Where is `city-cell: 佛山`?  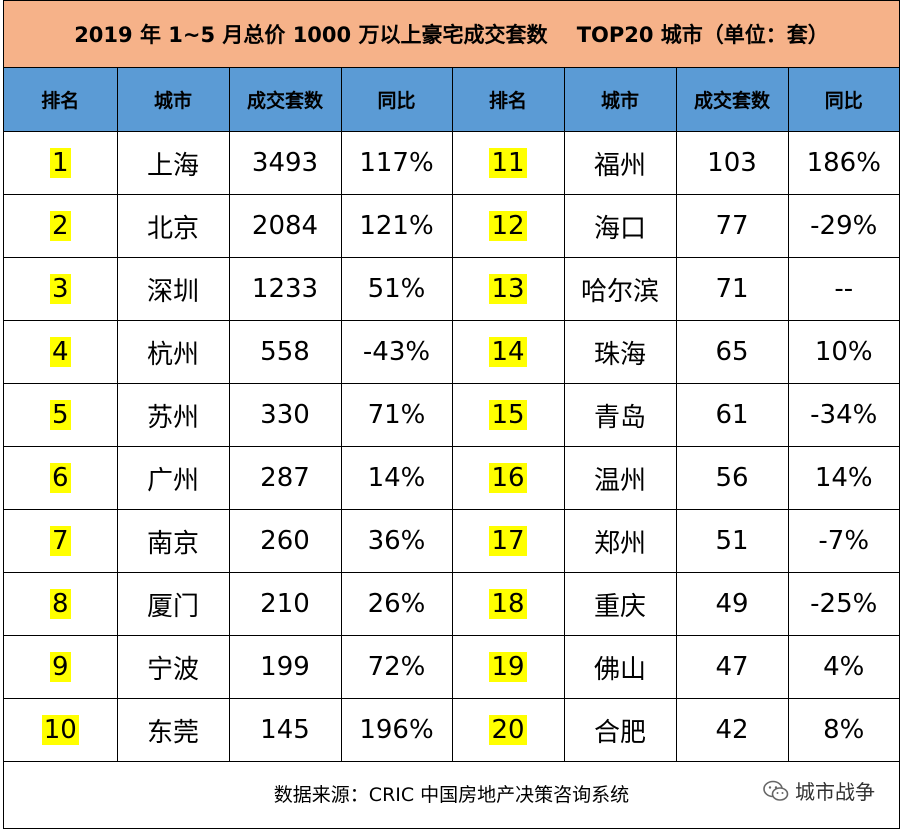
city-cell: 佛山 is located at coordinates (620, 667).